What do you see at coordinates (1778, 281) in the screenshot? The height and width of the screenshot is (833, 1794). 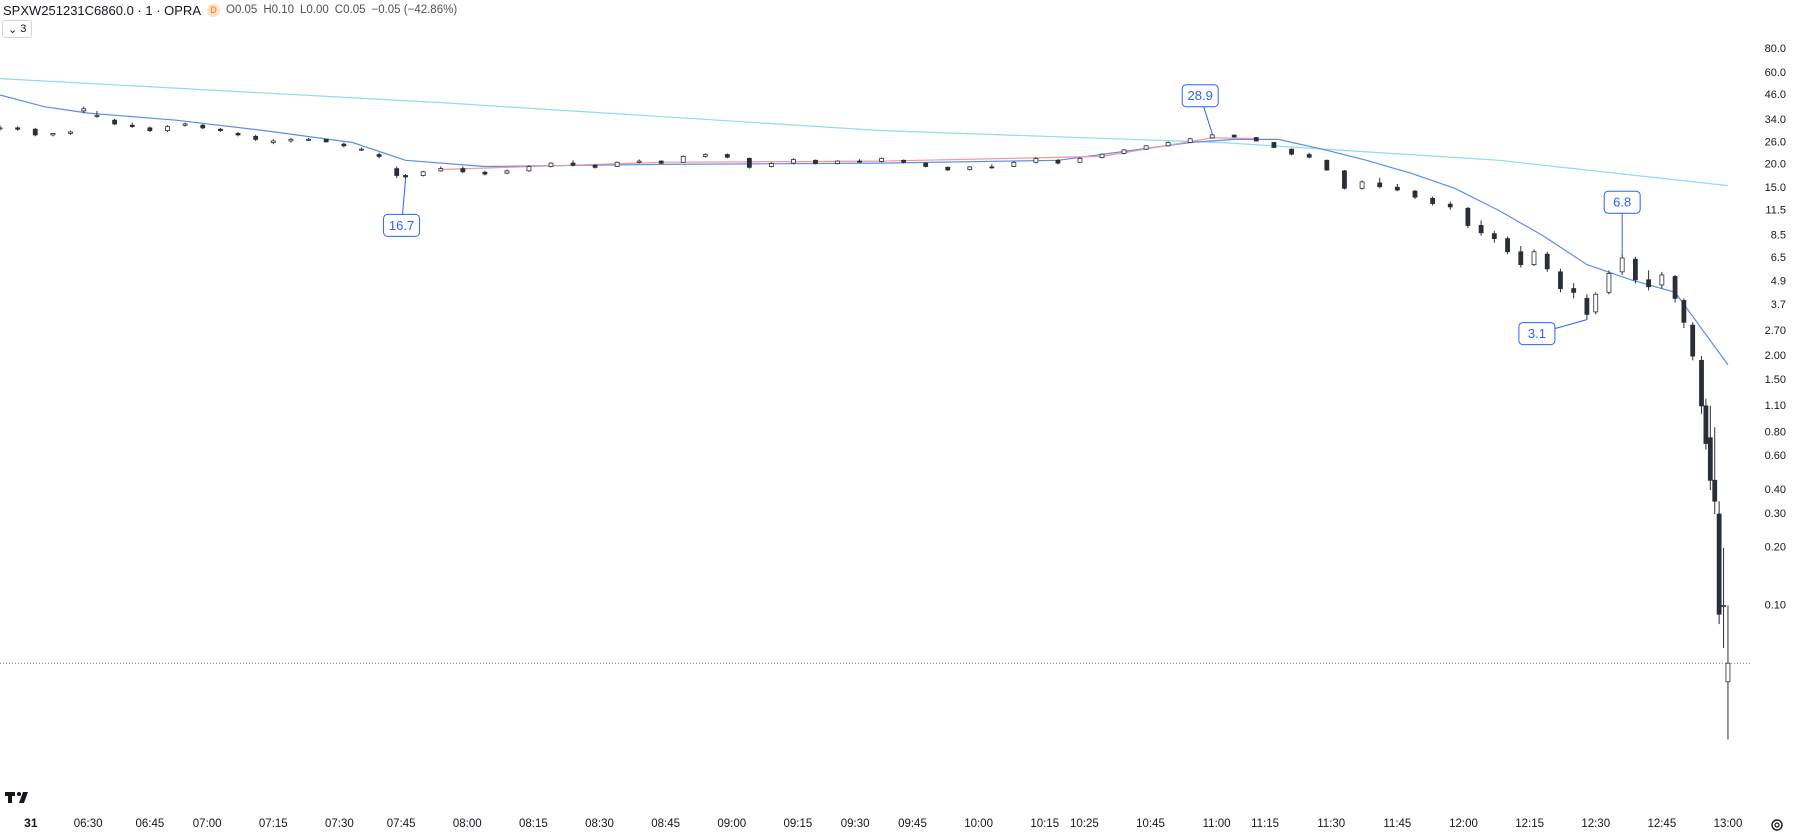 I see `y-tick-label: 4.9` at bounding box center [1778, 281].